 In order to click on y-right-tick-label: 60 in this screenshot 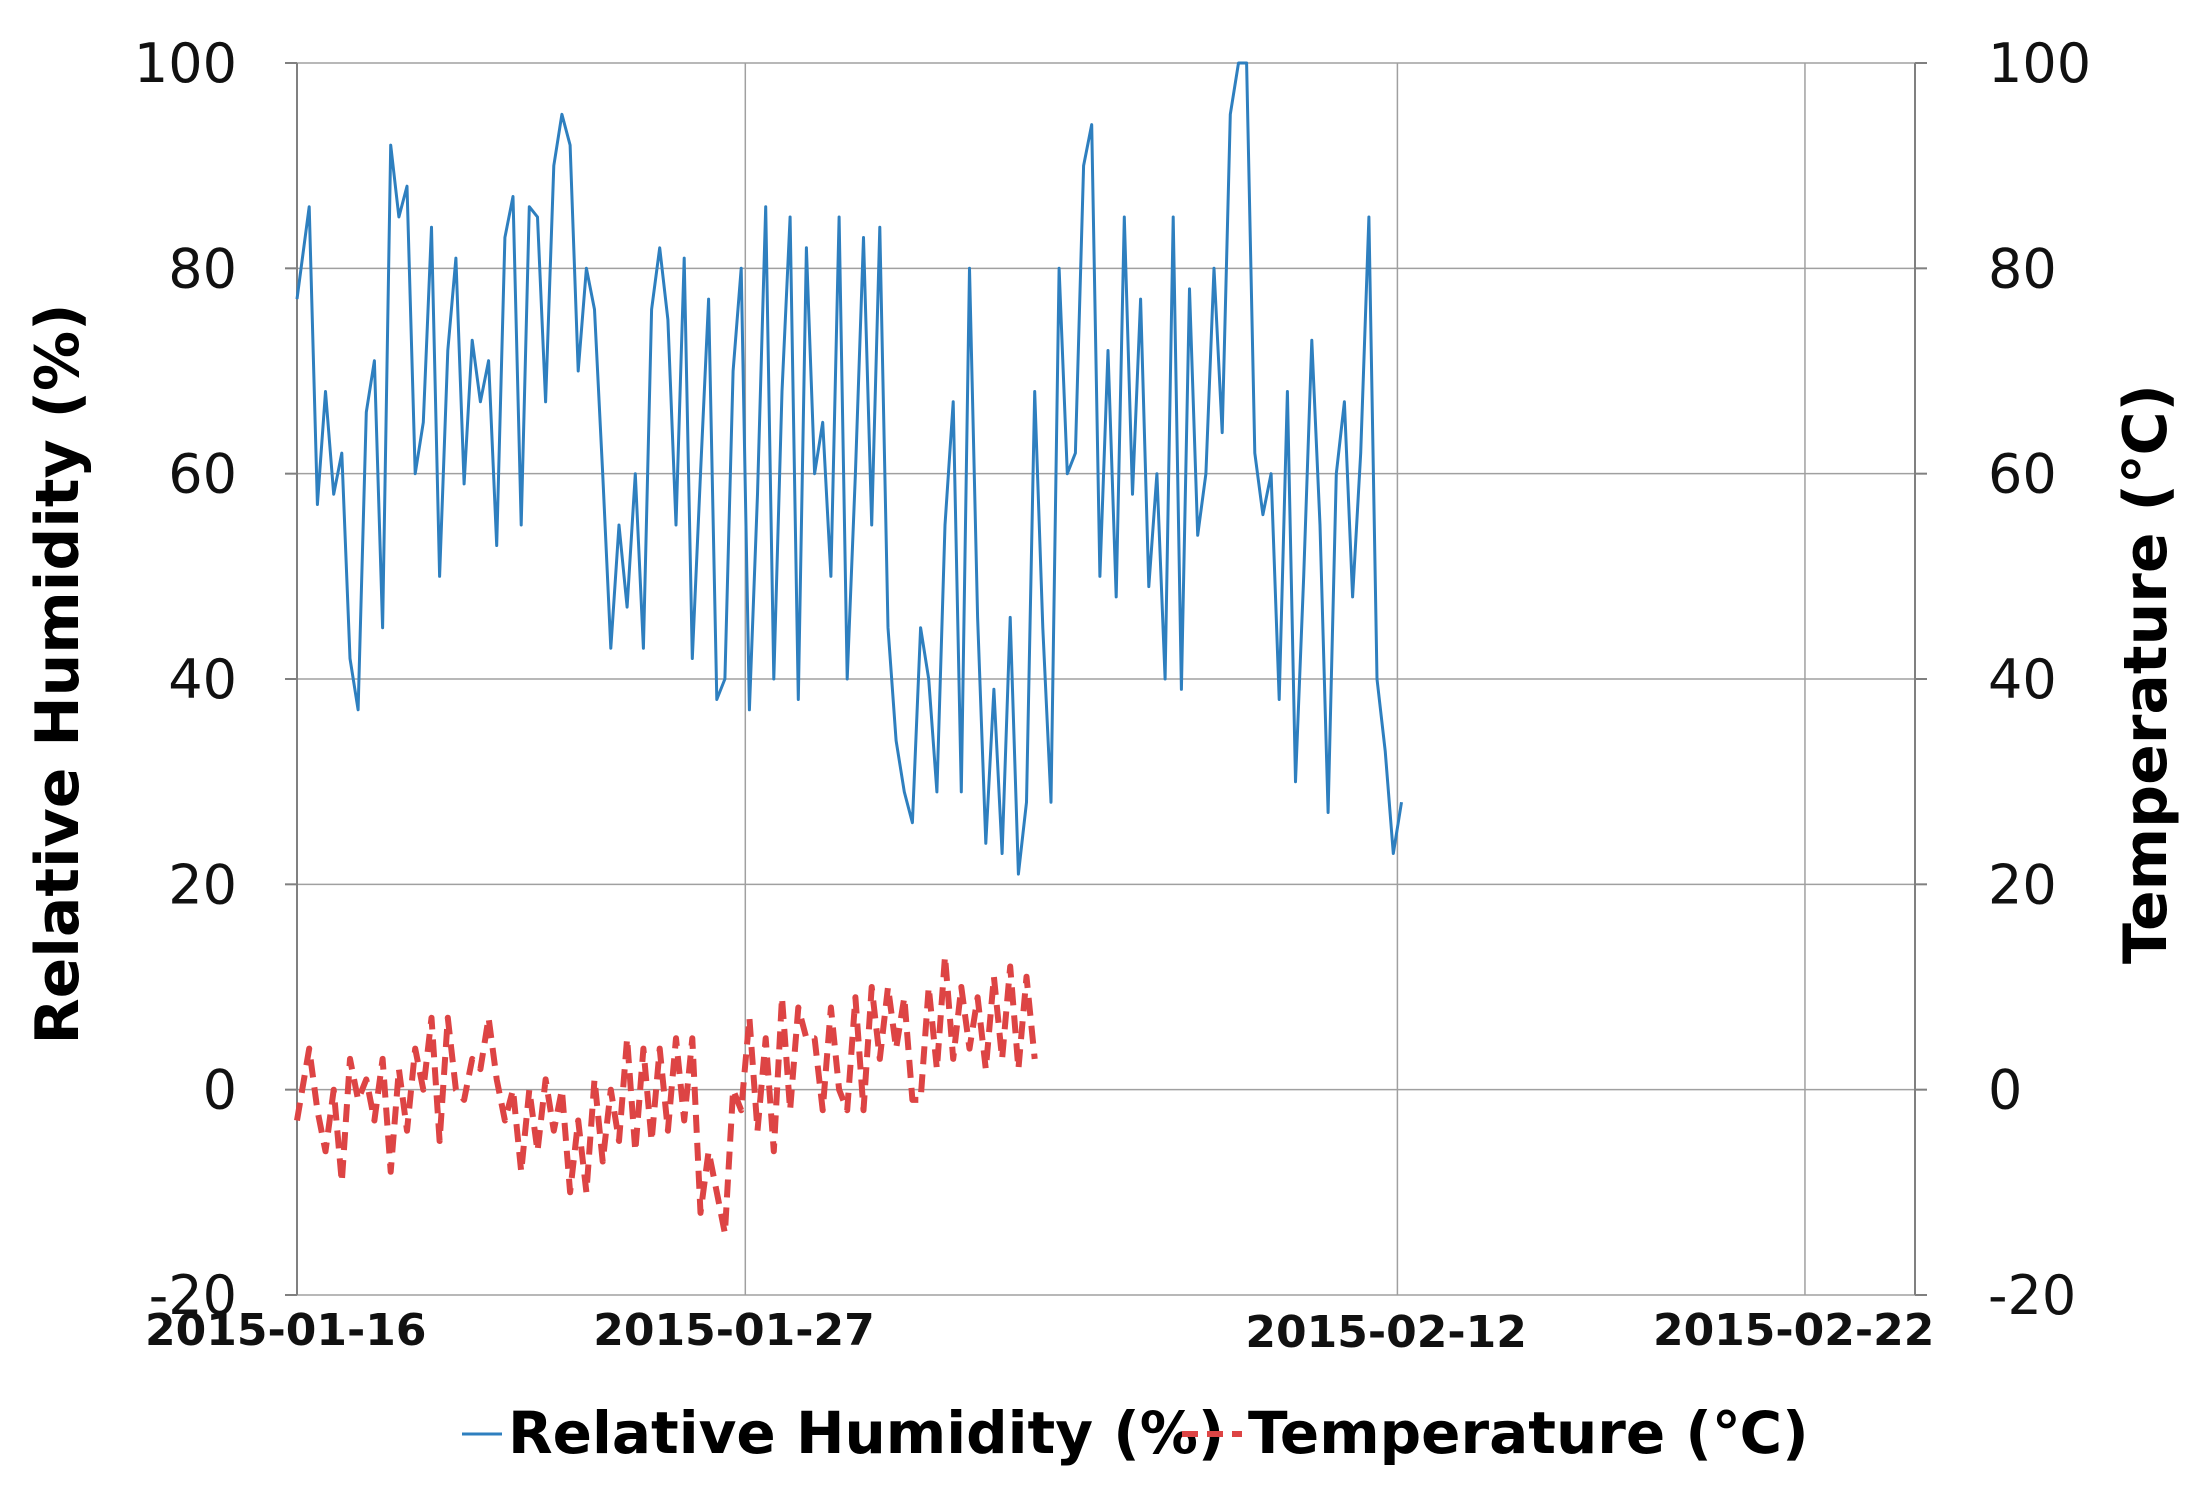, I will do `click(2022, 474)`.